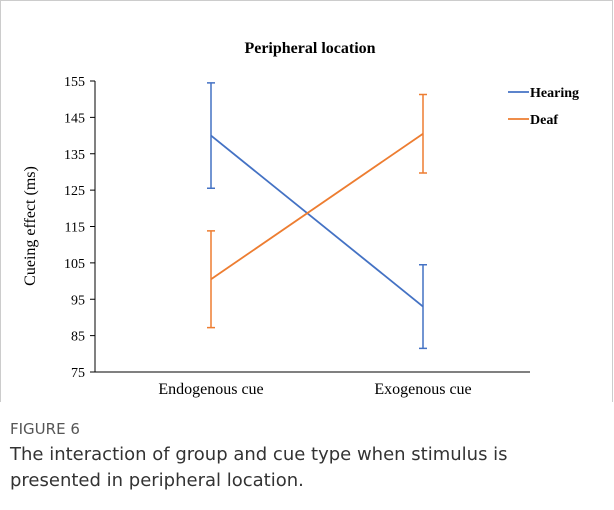 The image size is (614, 510). What do you see at coordinates (78, 337) in the screenshot?
I see `y-tick-label: 85` at bounding box center [78, 337].